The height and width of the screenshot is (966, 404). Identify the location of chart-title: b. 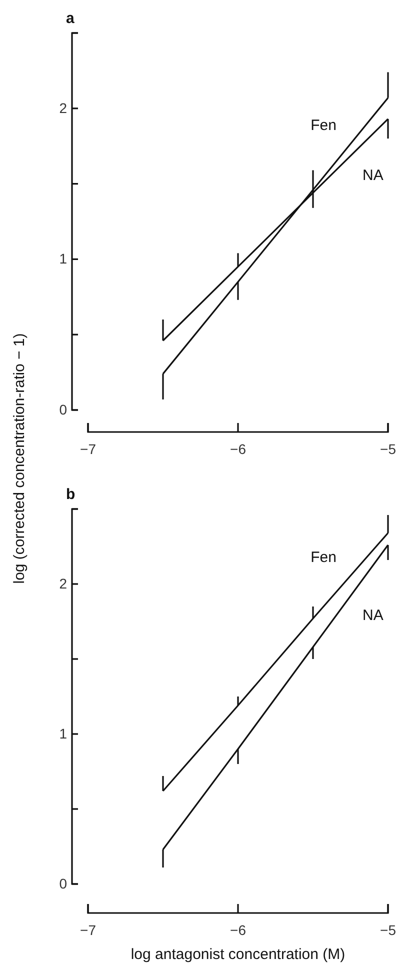
(71, 494).